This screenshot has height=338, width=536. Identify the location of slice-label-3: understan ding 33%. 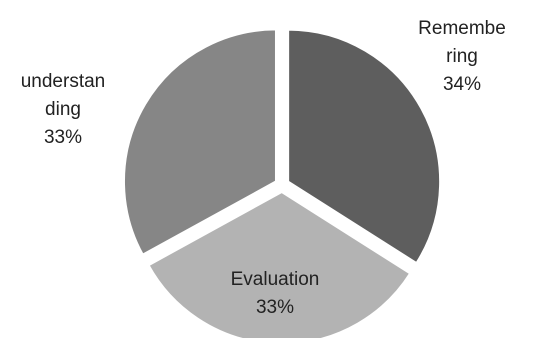
(63, 109).